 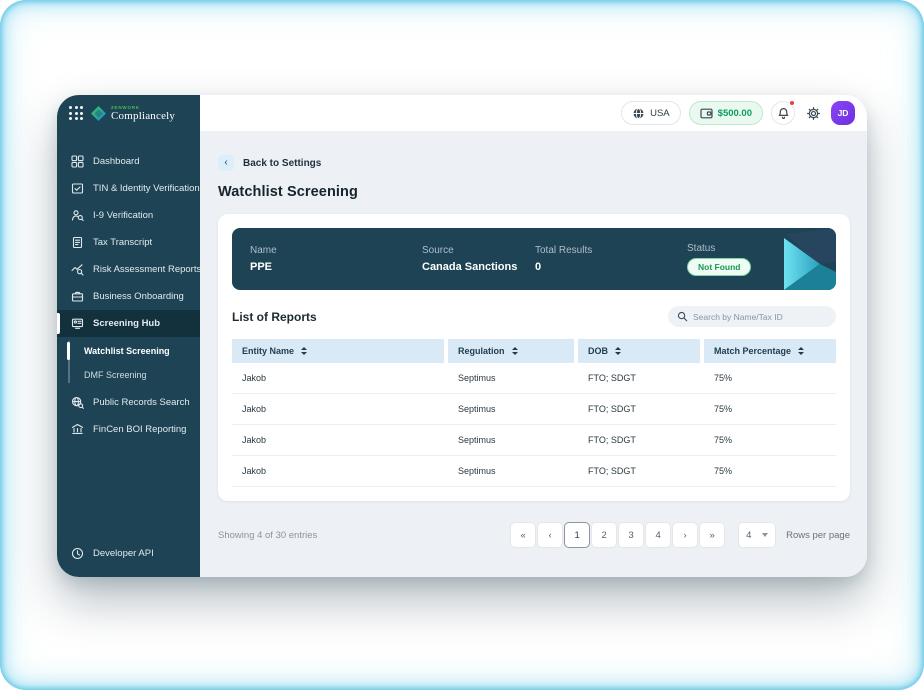 I want to click on sidebar-item-i9-verification: I-9 Verification, so click(x=128, y=215).